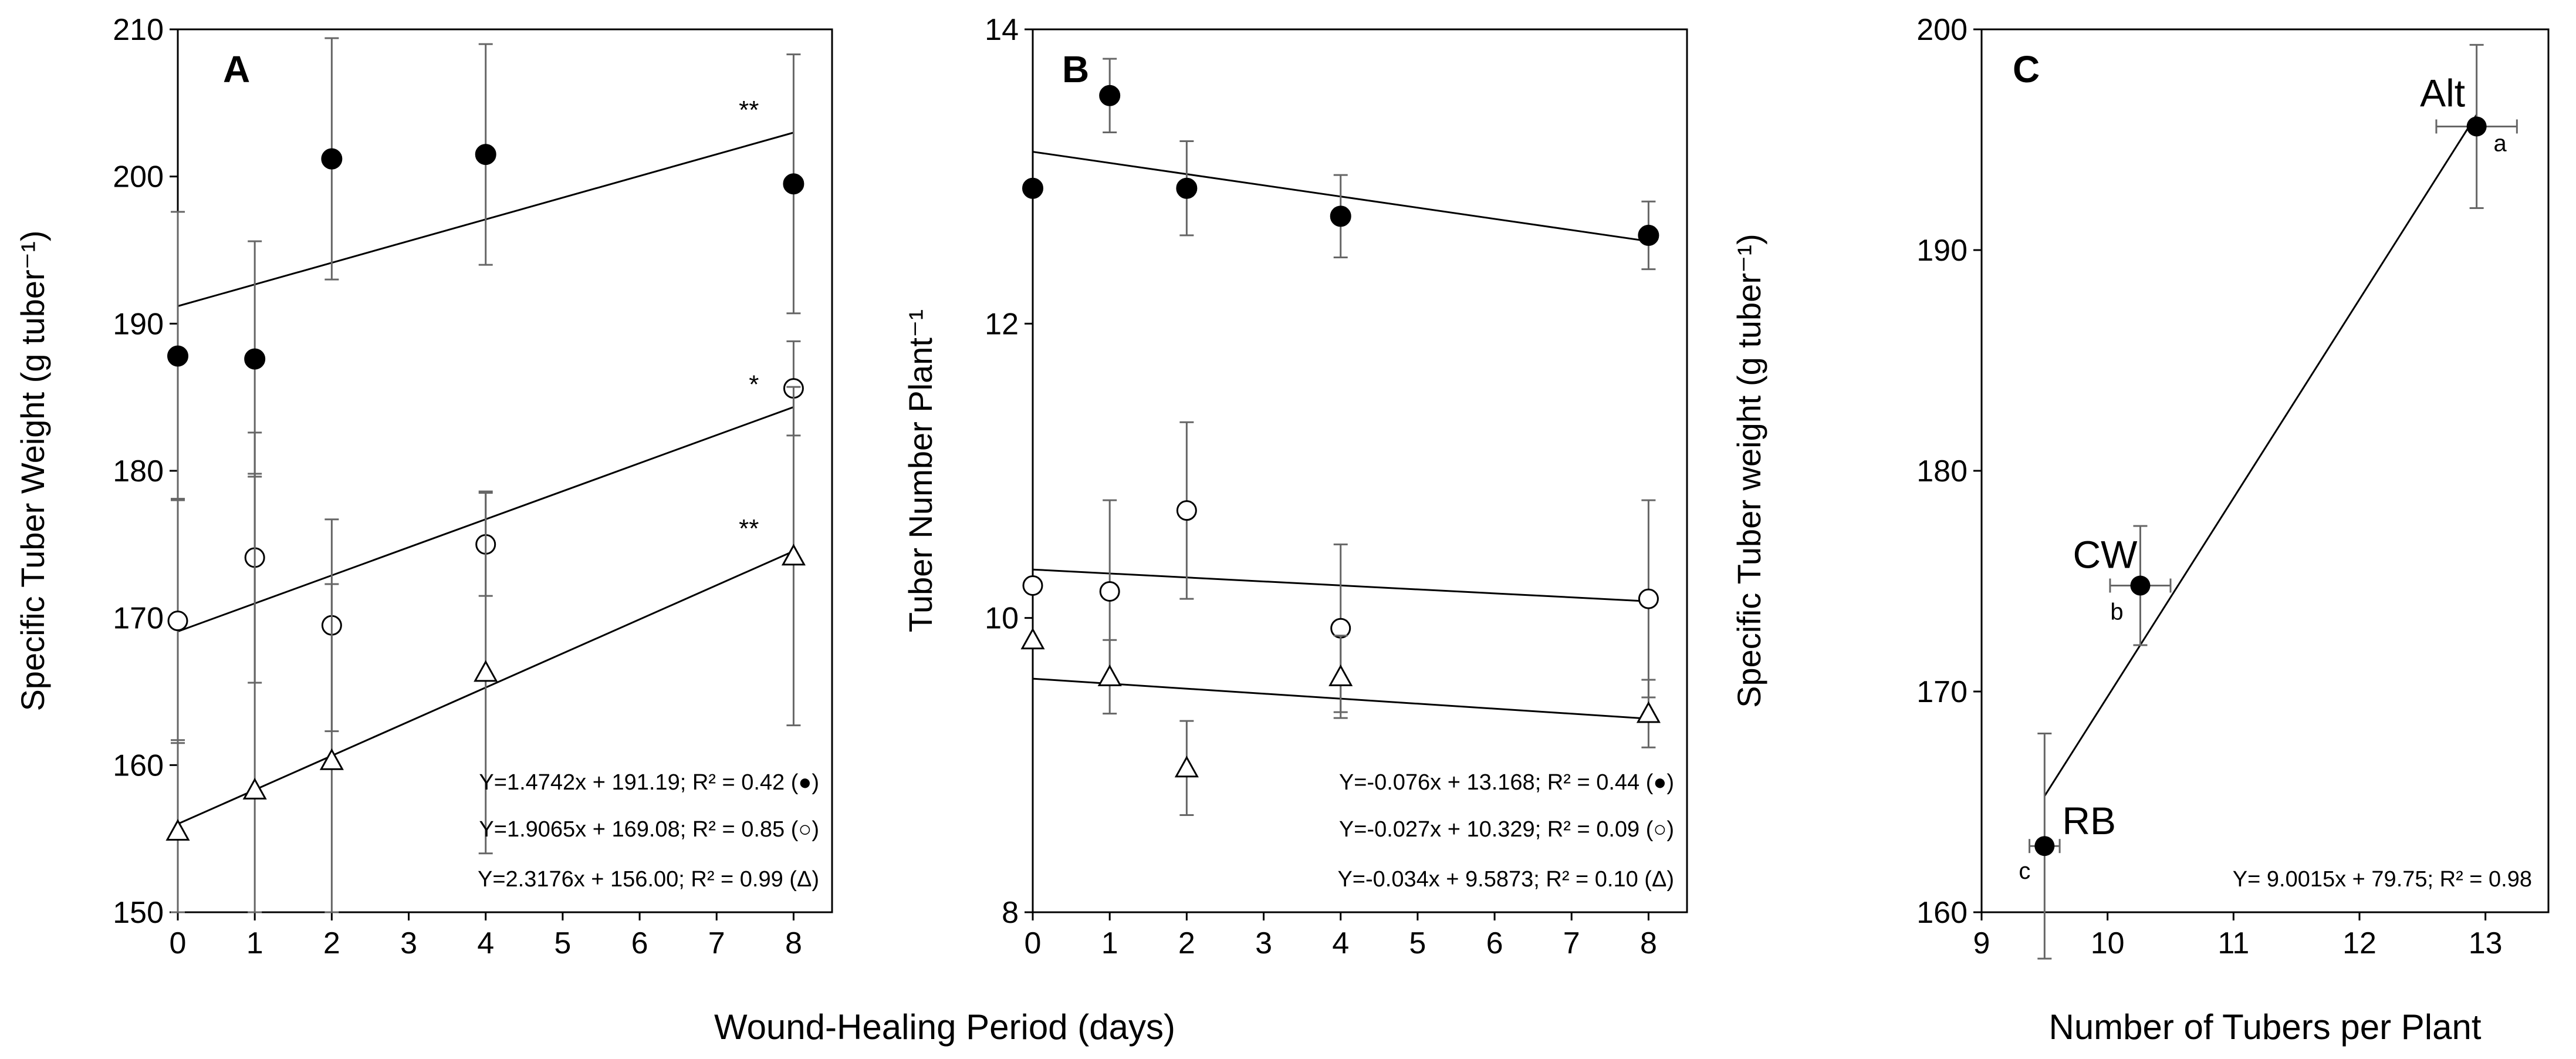 This screenshot has width=2576, height=1059. I want to click on panel-a-xtick-label: 3, so click(408, 943).